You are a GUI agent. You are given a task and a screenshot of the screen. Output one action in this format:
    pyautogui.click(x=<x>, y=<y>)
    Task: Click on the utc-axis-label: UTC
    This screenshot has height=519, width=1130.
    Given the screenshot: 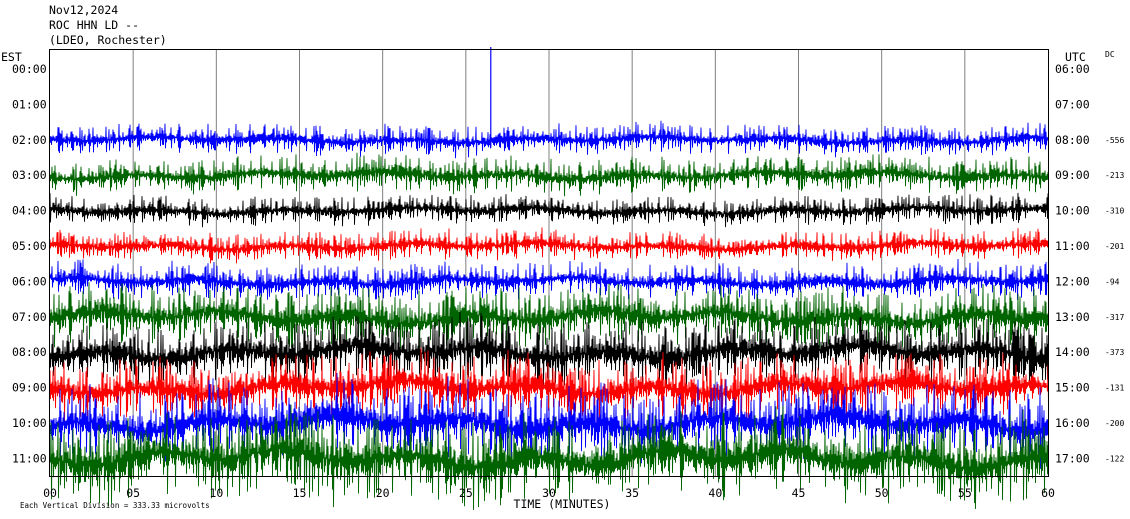 What is the action you would take?
    pyautogui.click(x=1075, y=57)
    